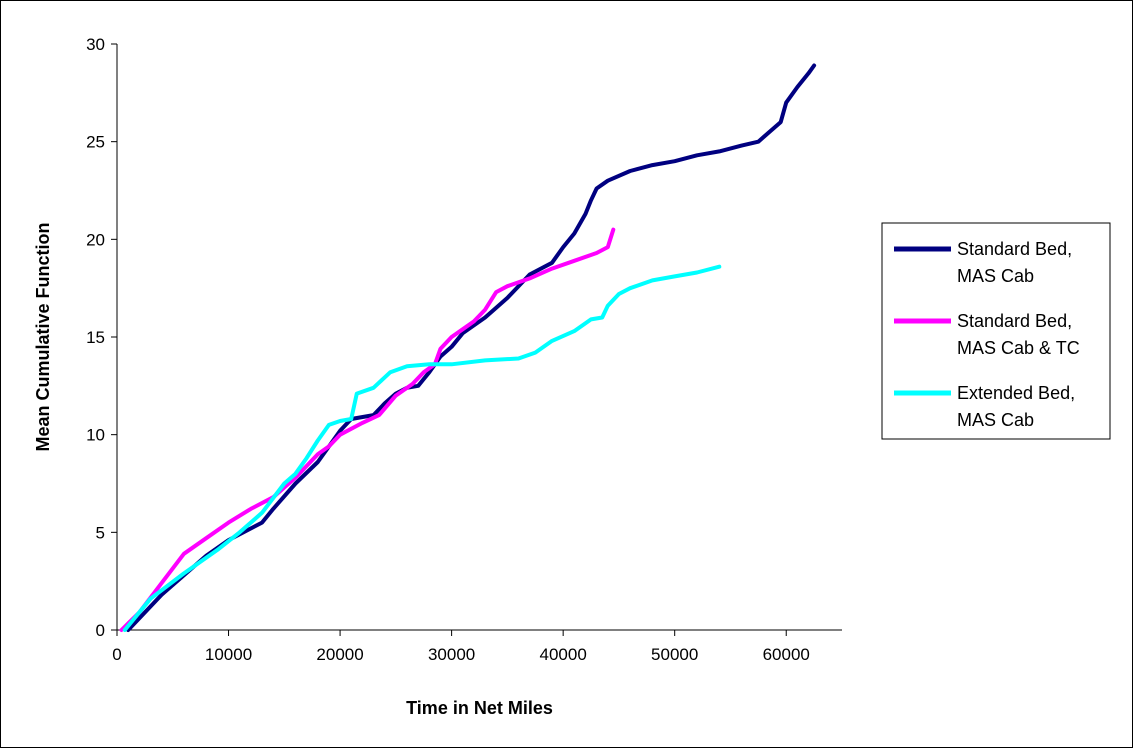 The image size is (1133, 748). I want to click on x-tick-label: 0, so click(116, 654).